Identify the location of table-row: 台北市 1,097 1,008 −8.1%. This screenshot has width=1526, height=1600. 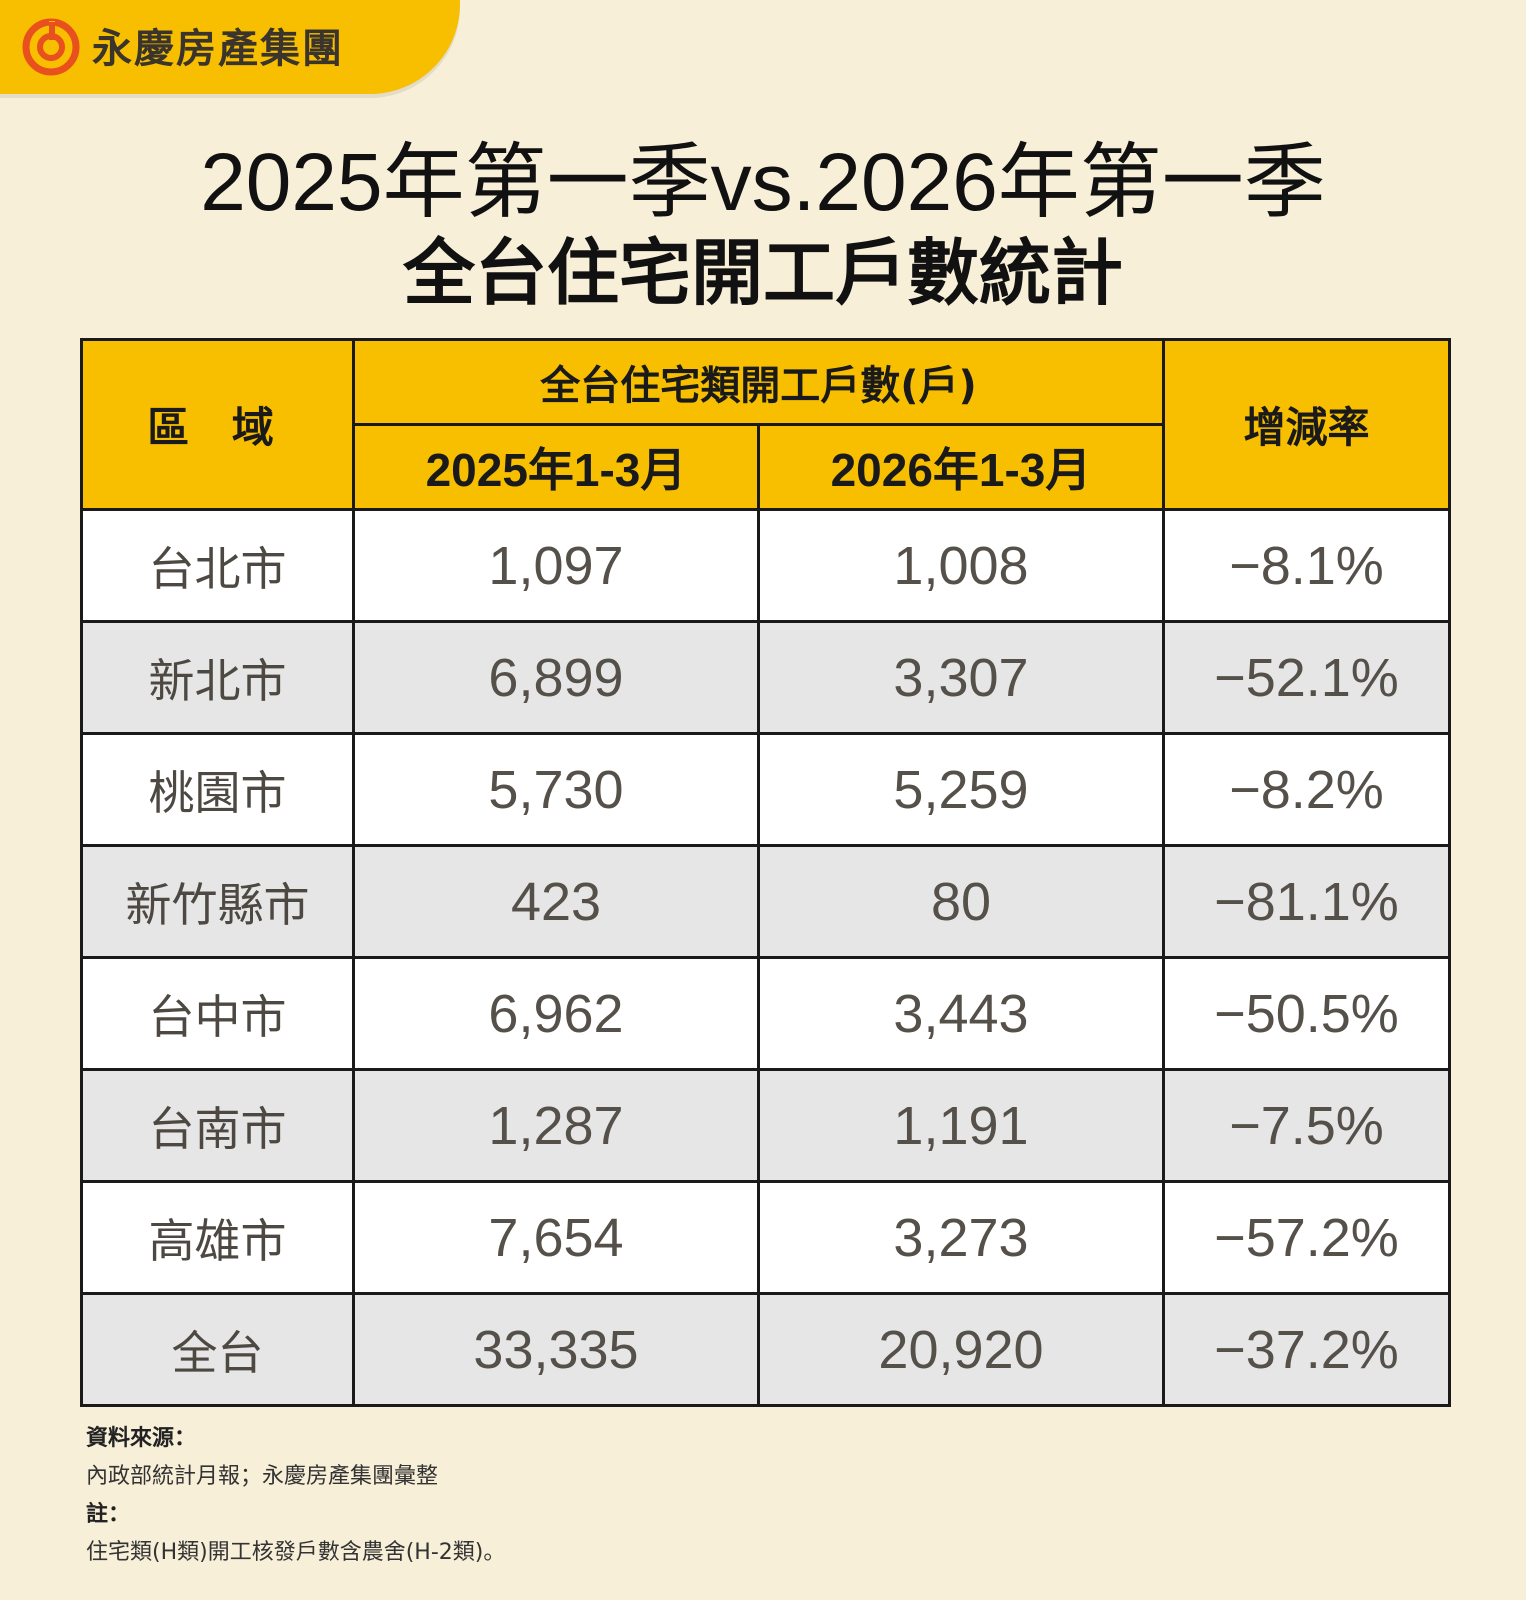
(765, 565).